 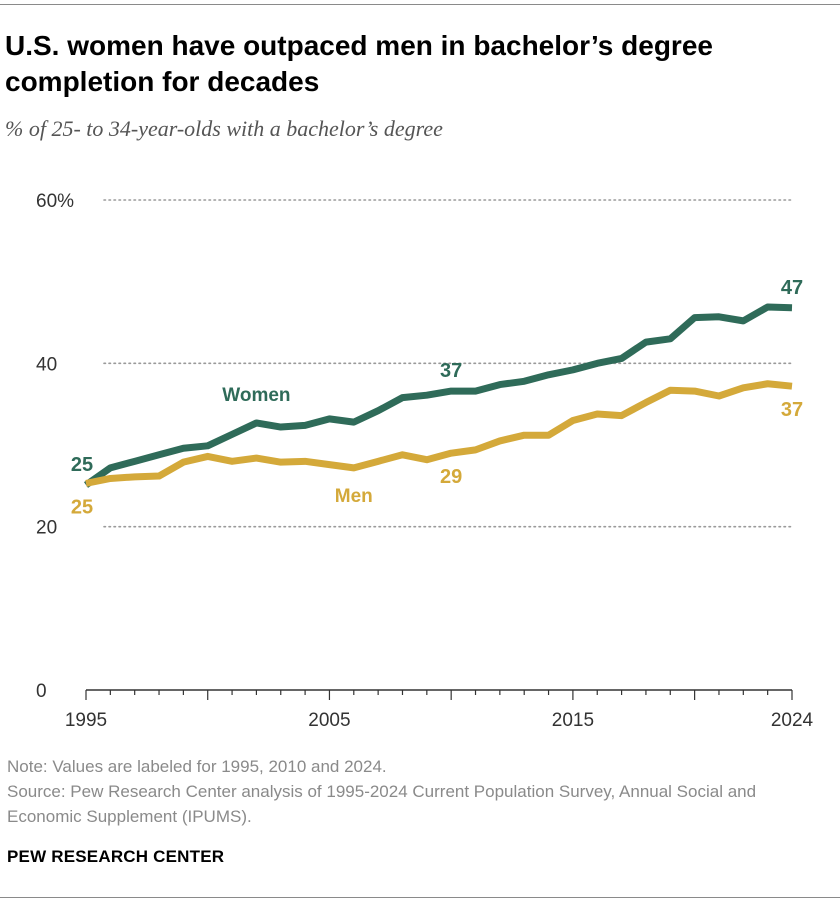 I want to click on pew-research-center-logo: PEW RESEARCH CENTER, so click(x=116, y=856).